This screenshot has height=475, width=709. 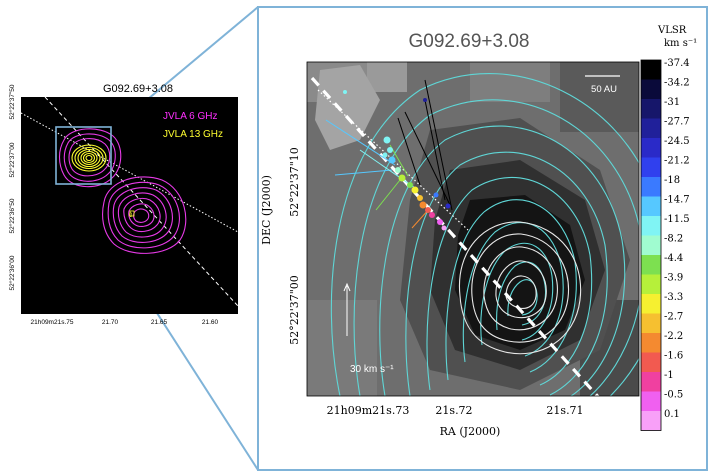 What do you see at coordinates (673, 297) in the screenshot?
I see `colorbar-label: -3.3` at bounding box center [673, 297].